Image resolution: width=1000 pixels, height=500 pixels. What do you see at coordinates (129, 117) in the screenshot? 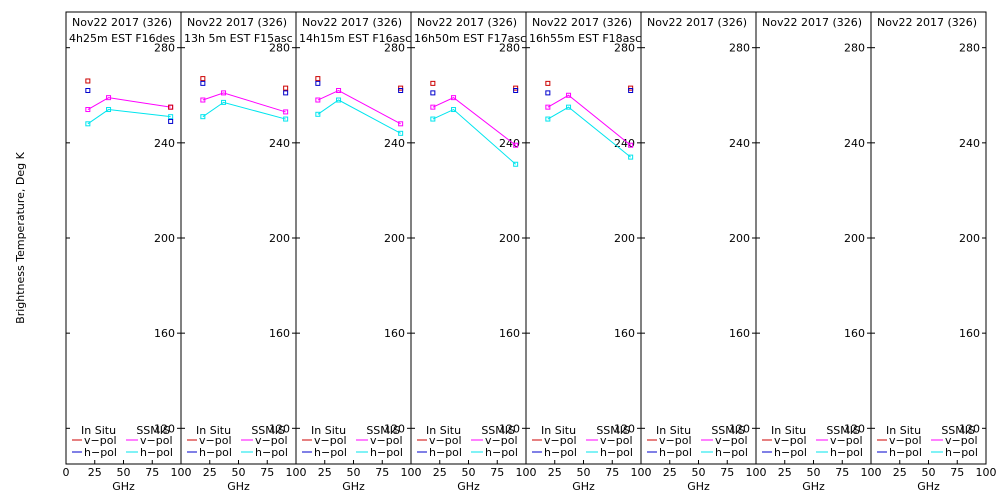
I see `ssmis-hpol-series` at bounding box center [129, 117].